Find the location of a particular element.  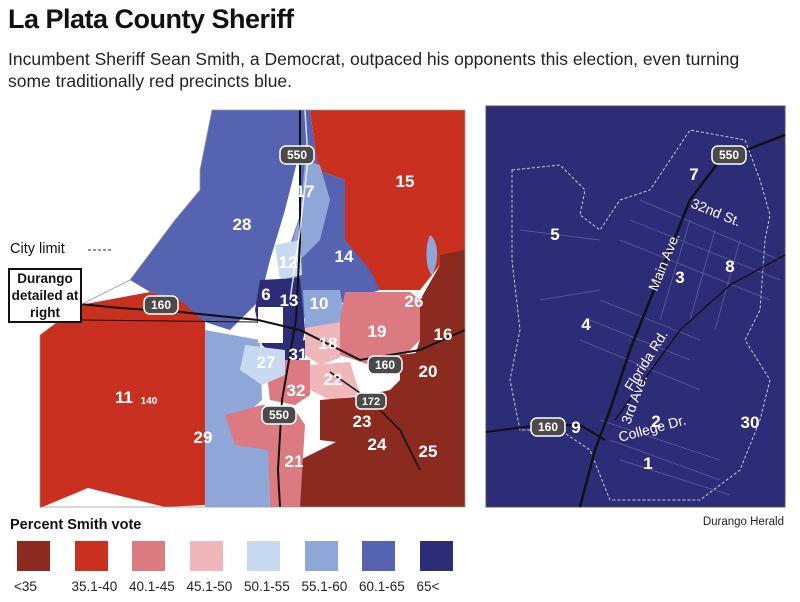

durango-leader-line is located at coordinates (170, 321).